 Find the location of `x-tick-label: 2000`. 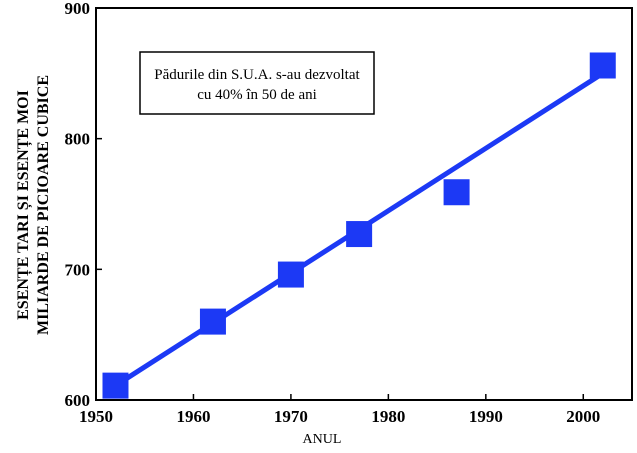

x-tick-label: 2000 is located at coordinates (583, 416).